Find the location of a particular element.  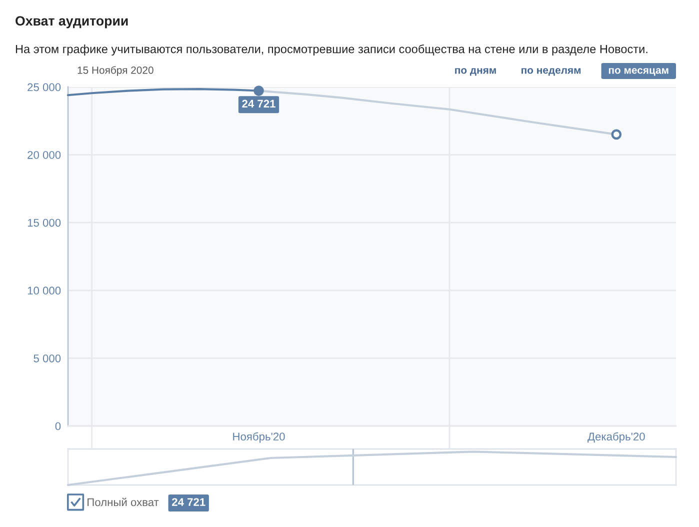

x-tick-label: Ноябрь'20 is located at coordinates (259, 437).